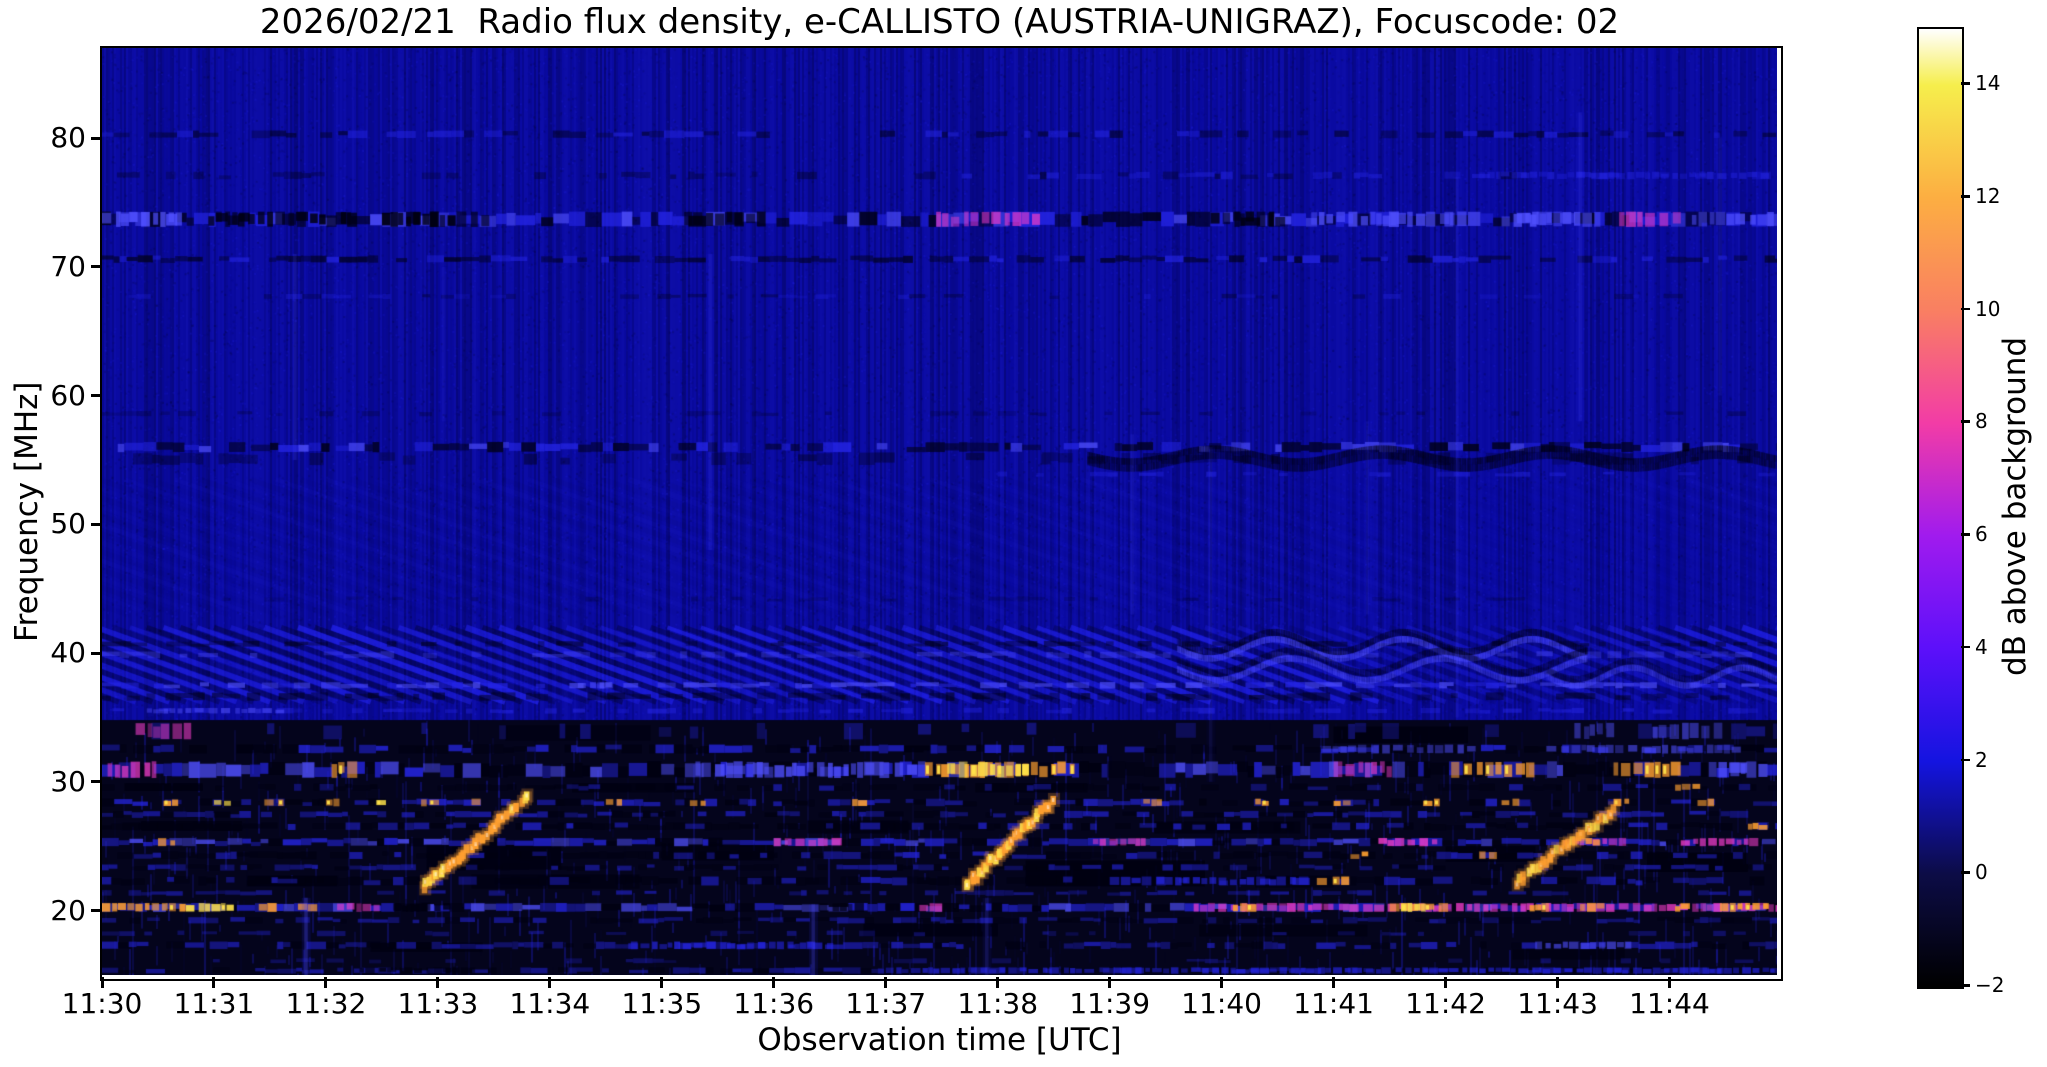 The width and height of the screenshot is (2047, 1067). Describe the element at coordinates (1981, 872) in the screenshot. I see `colorbar-tick-label: 0` at that location.